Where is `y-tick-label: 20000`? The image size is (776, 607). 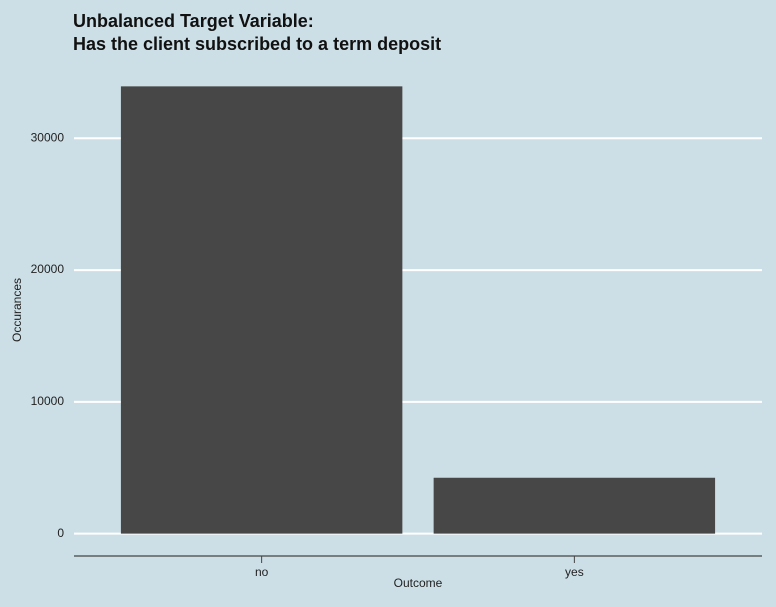 y-tick-label: 20000 is located at coordinates (48, 269).